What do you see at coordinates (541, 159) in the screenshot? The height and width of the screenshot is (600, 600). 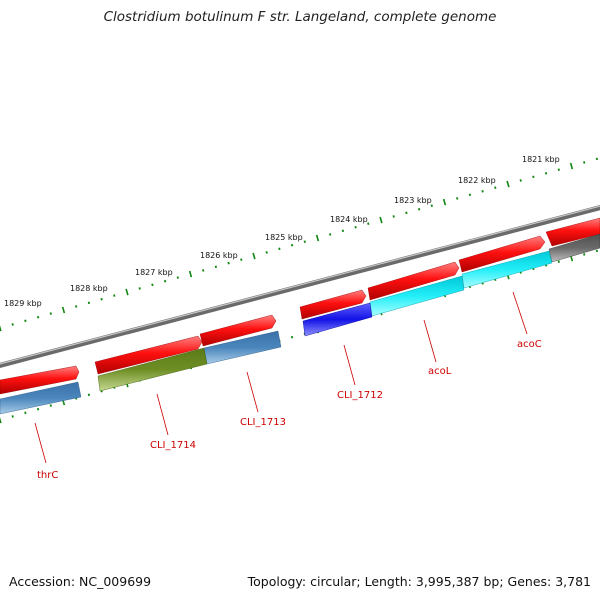 I see `kbp-label: 1821 kbp` at bounding box center [541, 159].